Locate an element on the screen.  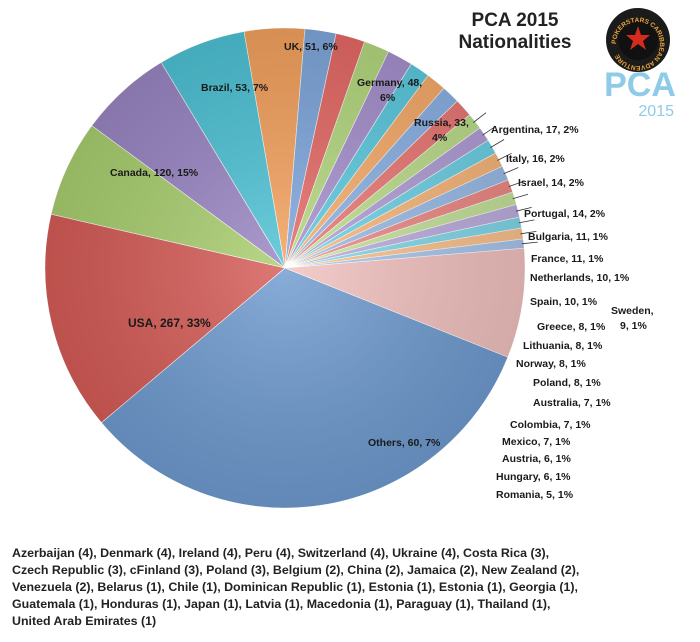
leader-line-lithuania is located at coordinates (497, 143).